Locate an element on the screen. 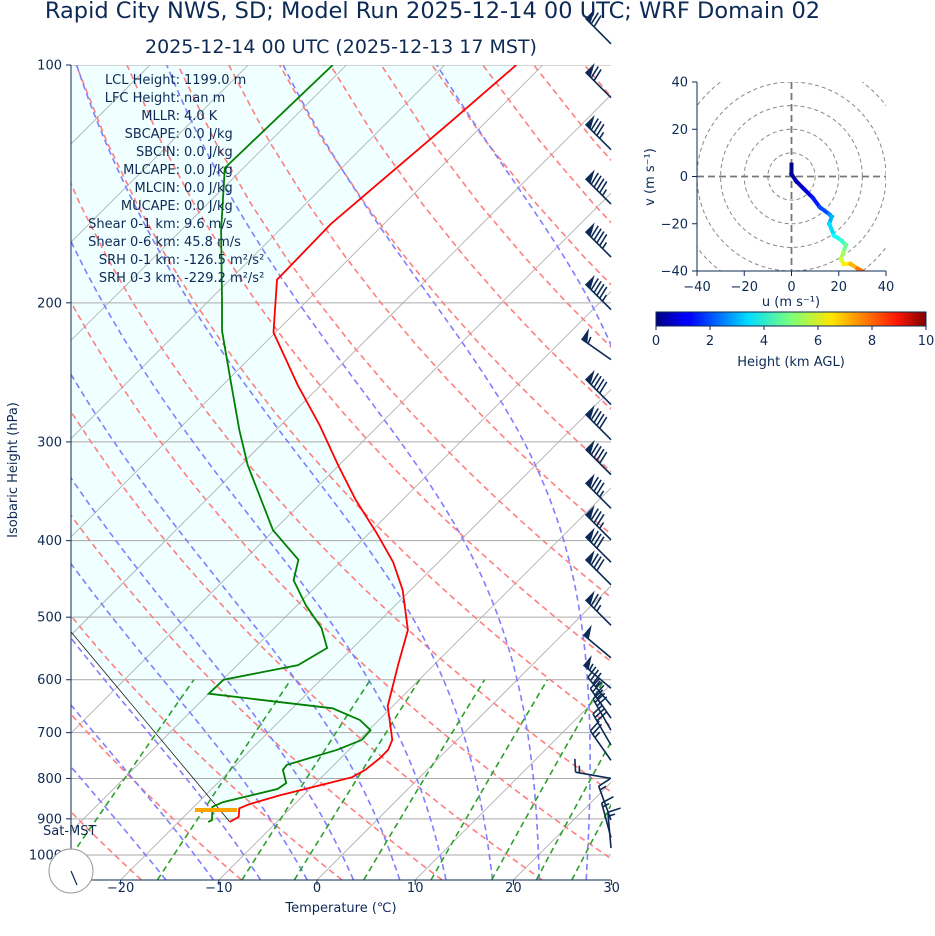  stat-row: MLCAPE: 0.0 J/kg is located at coordinates (162, 171).